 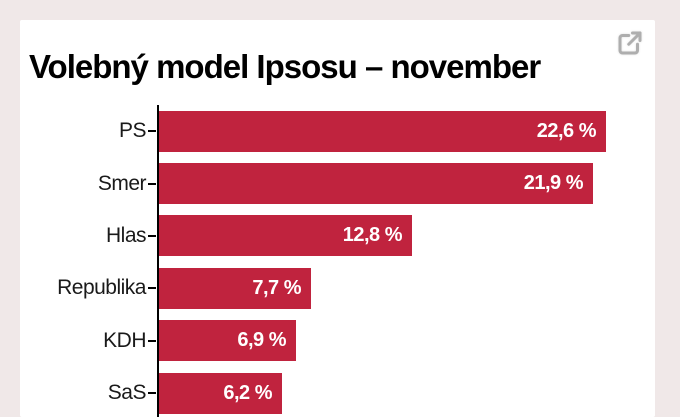 I want to click on value-label: 6,9 %, so click(x=261, y=340).